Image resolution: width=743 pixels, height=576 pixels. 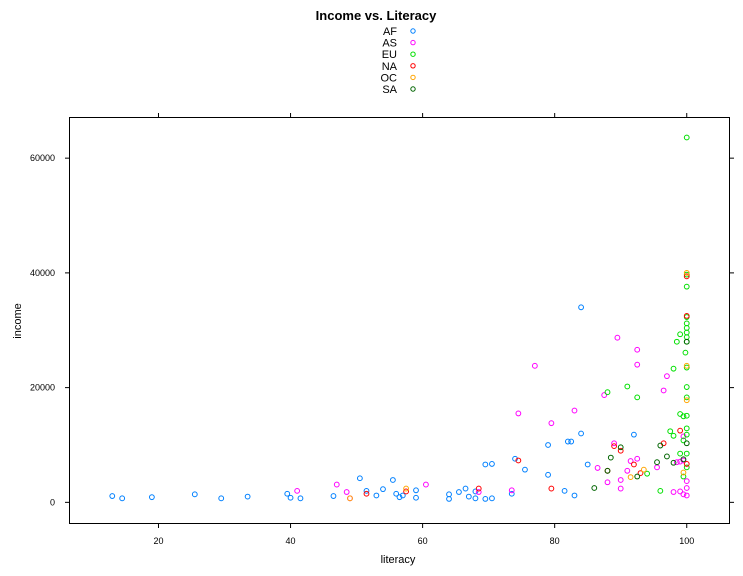 What do you see at coordinates (389, 44) in the screenshot?
I see `legend-label-as: AS` at bounding box center [389, 44].